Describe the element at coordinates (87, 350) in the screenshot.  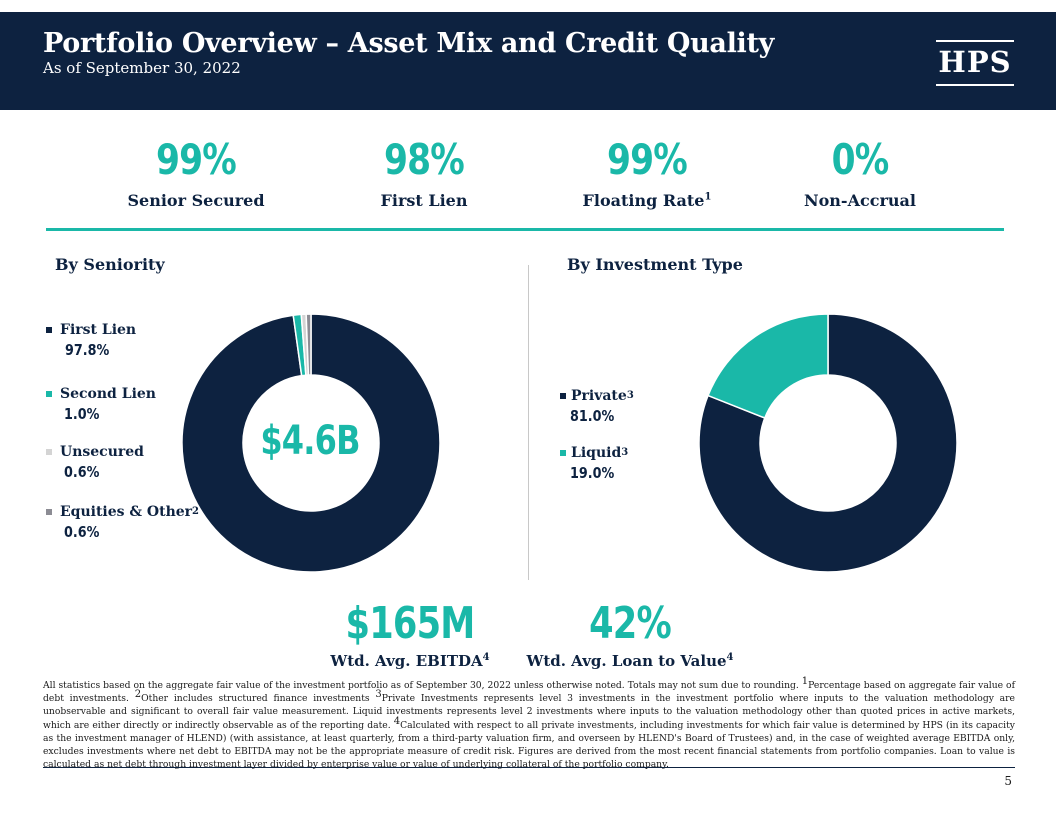
I see `legend-value: 97.8%` at that location.